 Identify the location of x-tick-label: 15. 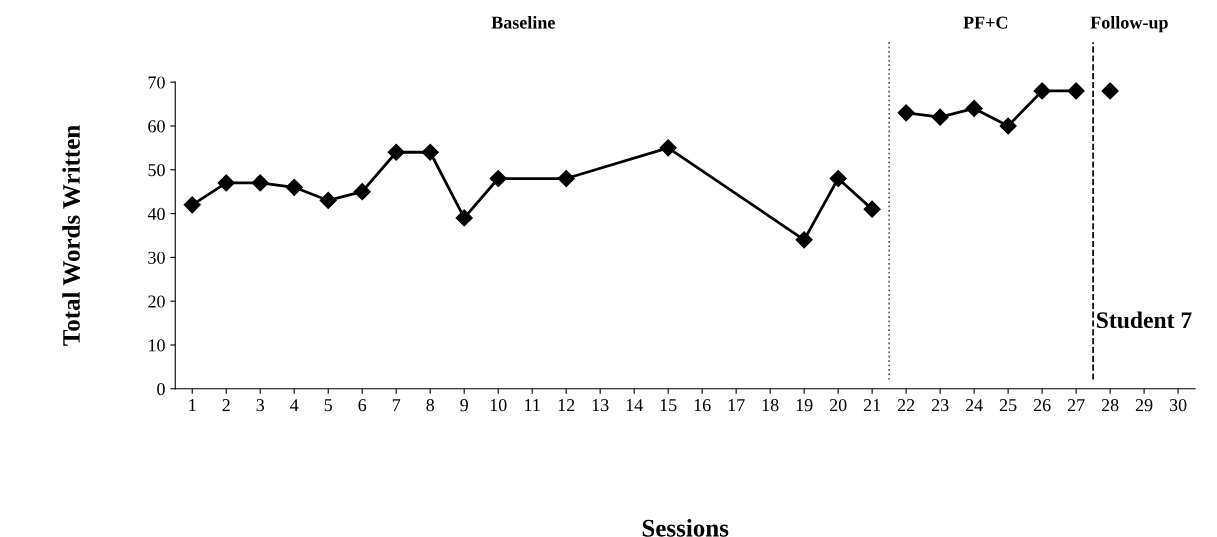
(668, 405).